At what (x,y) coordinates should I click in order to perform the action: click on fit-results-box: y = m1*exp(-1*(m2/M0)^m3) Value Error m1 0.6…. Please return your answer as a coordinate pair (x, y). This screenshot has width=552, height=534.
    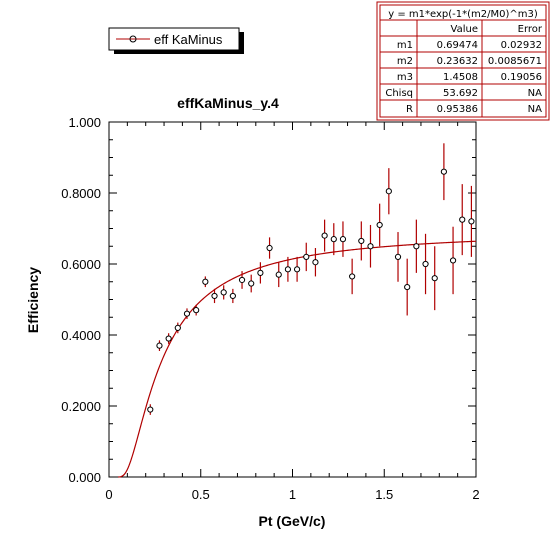
    Looking at the image, I should click on (463, 61).